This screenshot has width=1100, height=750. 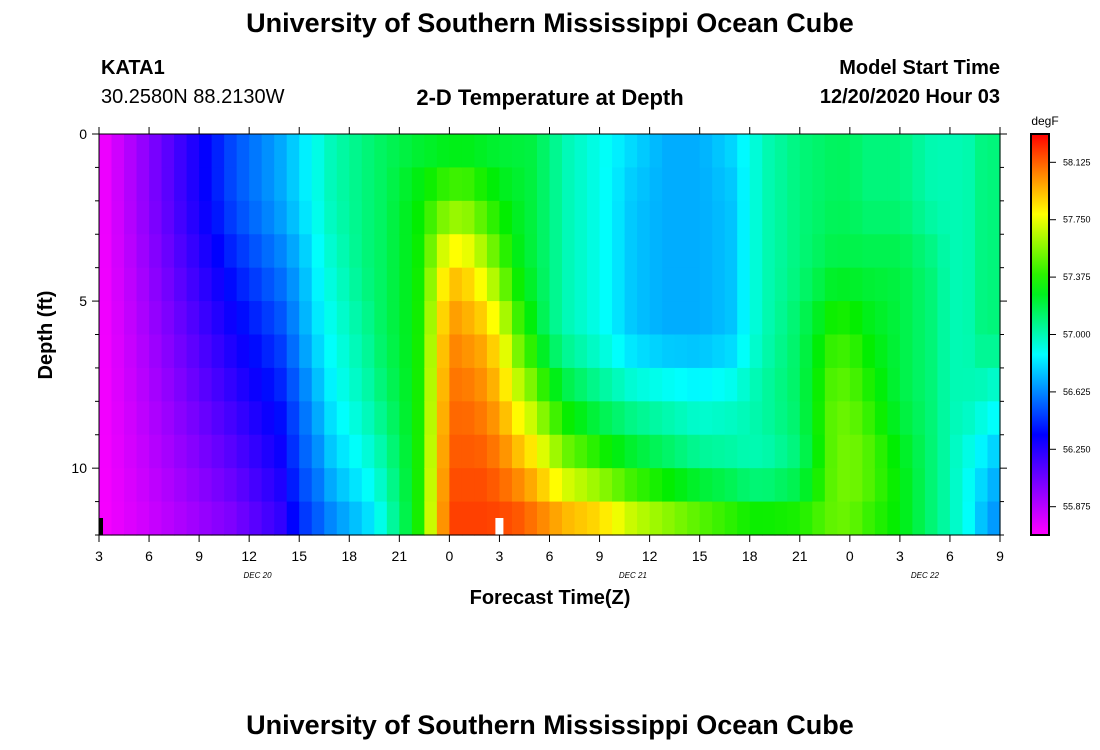 What do you see at coordinates (83, 134) in the screenshot?
I see `y-tick-label: 0` at bounding box center [83, 134].